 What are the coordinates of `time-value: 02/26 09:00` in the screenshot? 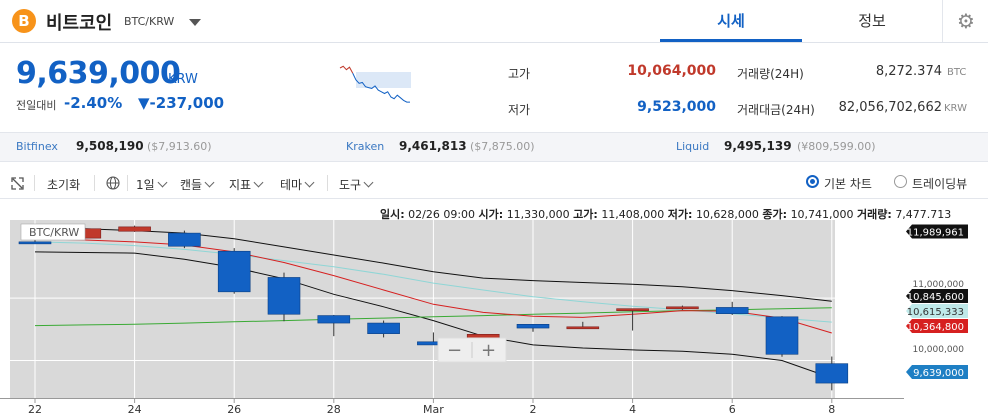 It's located at (442, 214).